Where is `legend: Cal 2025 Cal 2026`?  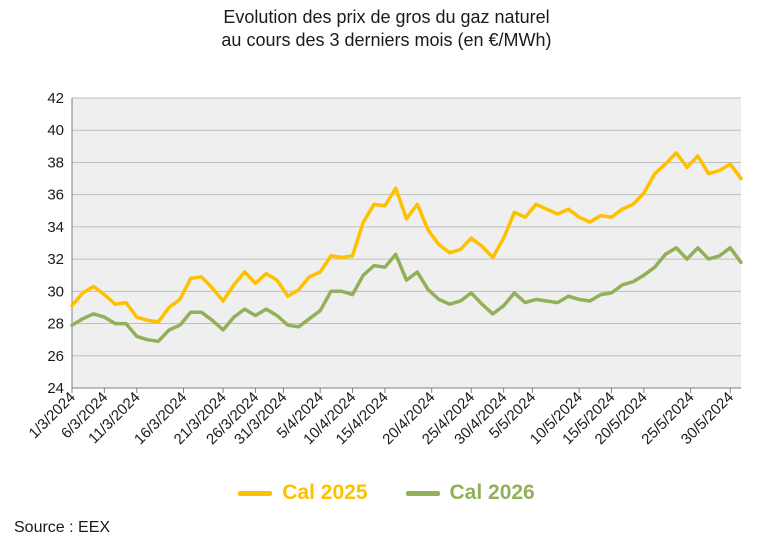
legend: Cal 2025 Cal 2026 is located at coordinates (386, 493).